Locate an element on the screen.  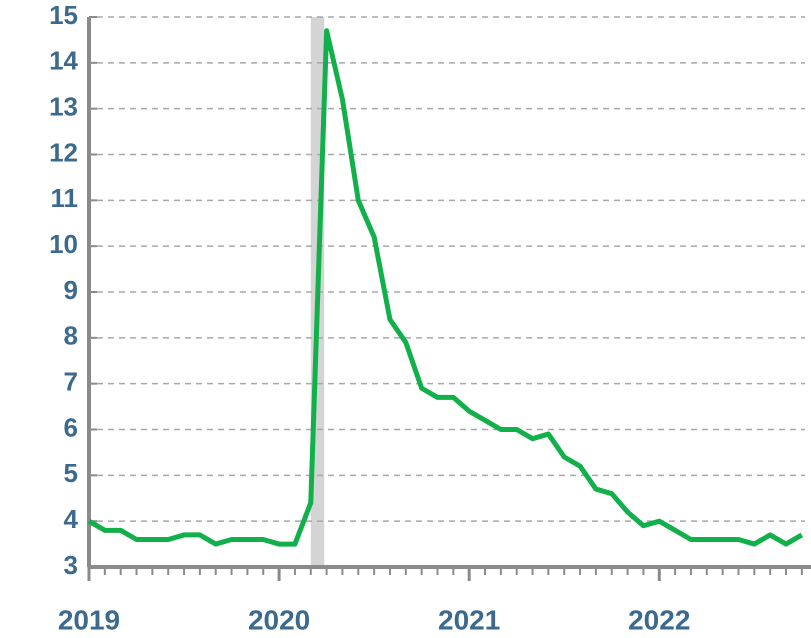
y-tick-label: 11 is located at coordinates (65, 198).